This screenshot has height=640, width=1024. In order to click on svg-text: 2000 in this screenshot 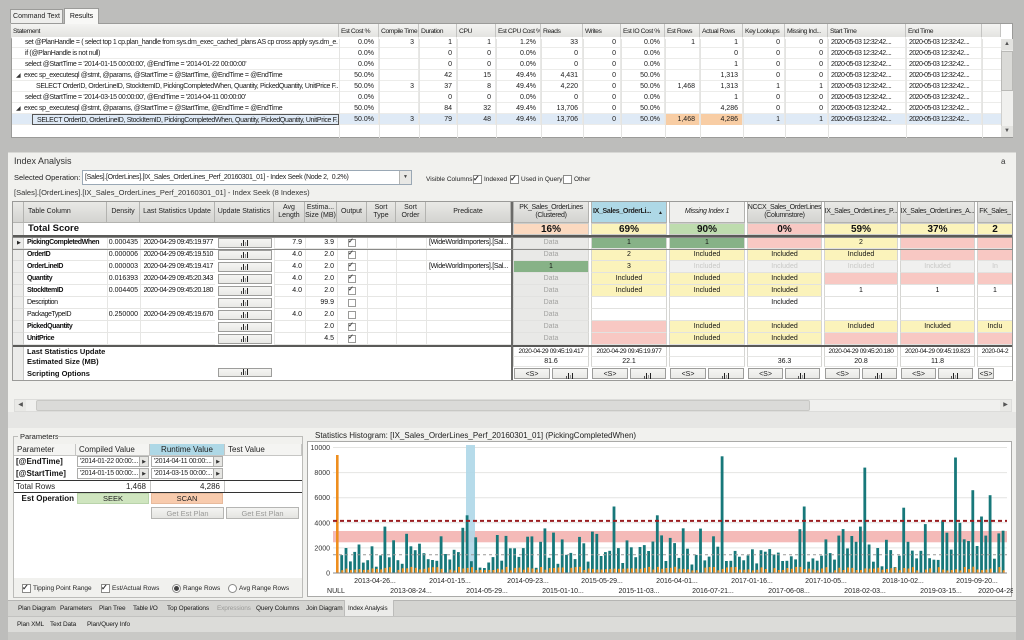, I will do `click(322, 548)`.